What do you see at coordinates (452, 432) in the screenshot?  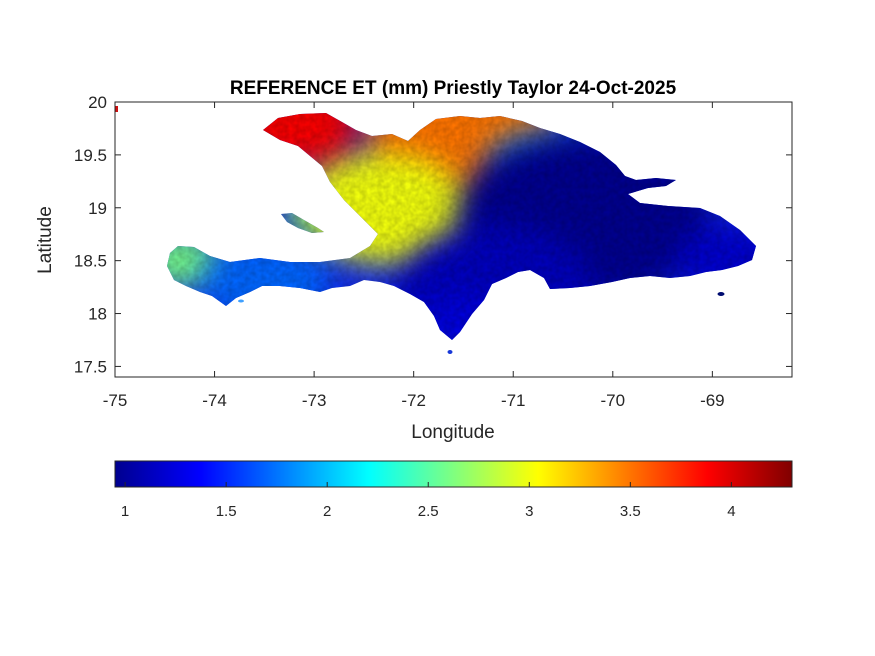 I see `x-axis-label: Longitude` at bounding box center [452, 432].